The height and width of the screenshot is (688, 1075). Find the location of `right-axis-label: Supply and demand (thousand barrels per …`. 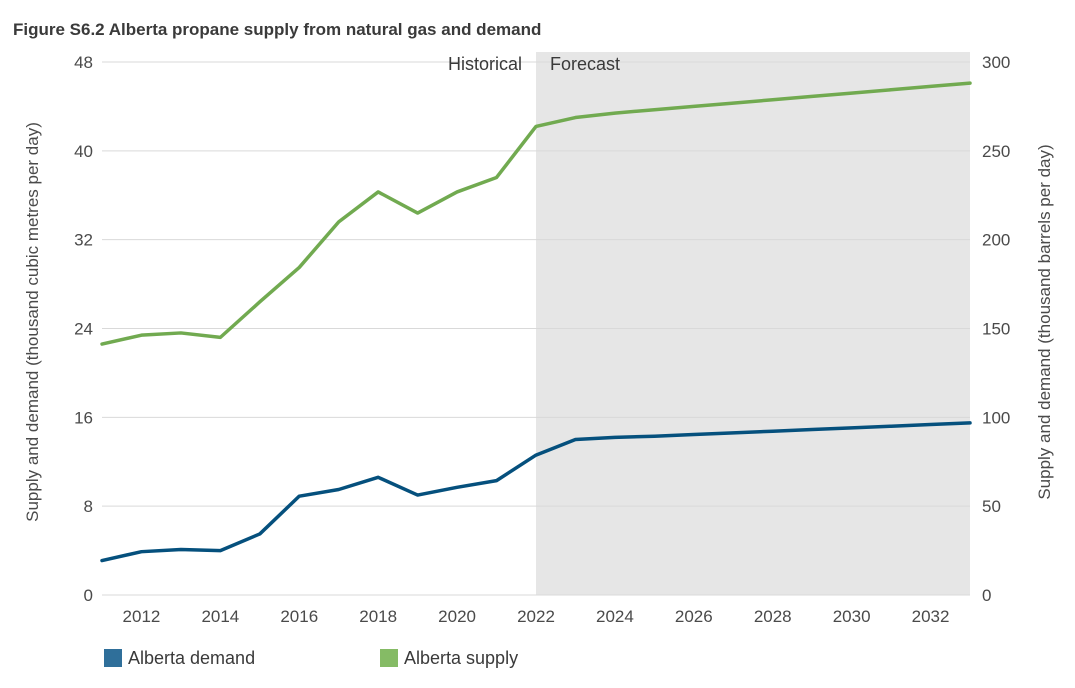

right-axis-label: Supply and demand (thousand barrels per … is located at coordinates (1044, 321).